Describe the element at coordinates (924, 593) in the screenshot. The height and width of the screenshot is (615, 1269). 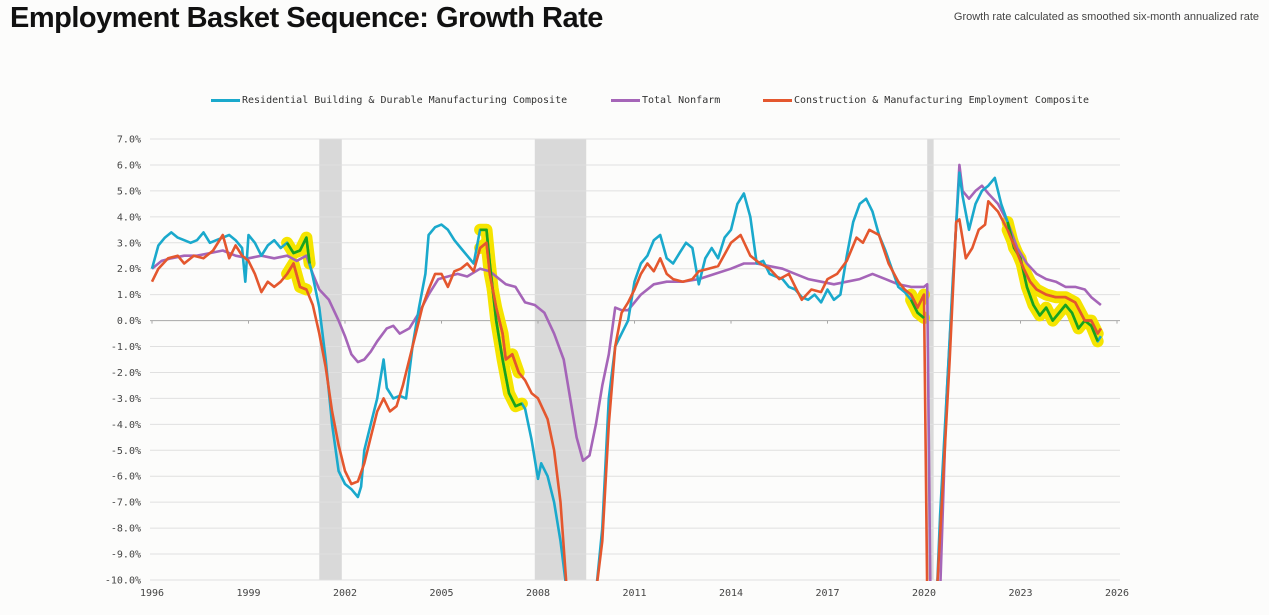
I see `x-tick-label: 2020` at that location.